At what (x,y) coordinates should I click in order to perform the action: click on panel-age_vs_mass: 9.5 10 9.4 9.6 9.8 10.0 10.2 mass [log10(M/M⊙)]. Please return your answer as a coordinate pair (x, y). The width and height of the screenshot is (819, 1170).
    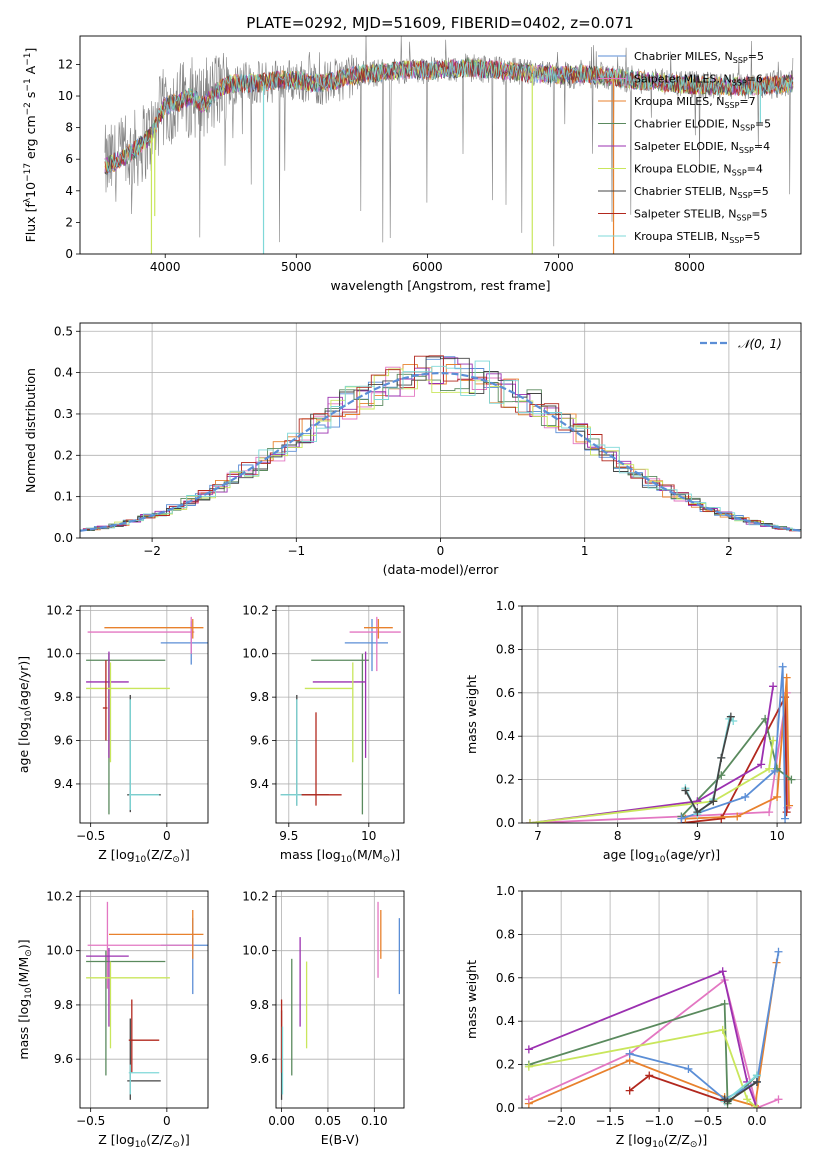
    Looking at the image, I should click on (323, 734).